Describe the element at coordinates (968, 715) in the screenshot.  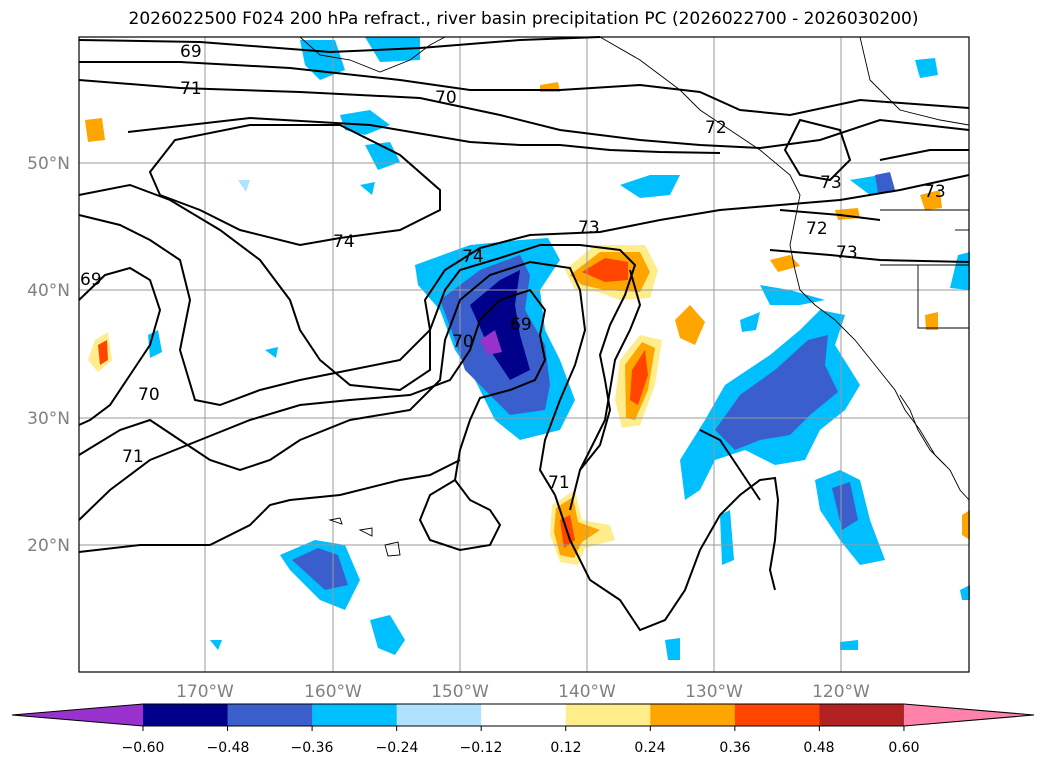
I see `colorbar-extend-max` at that location.